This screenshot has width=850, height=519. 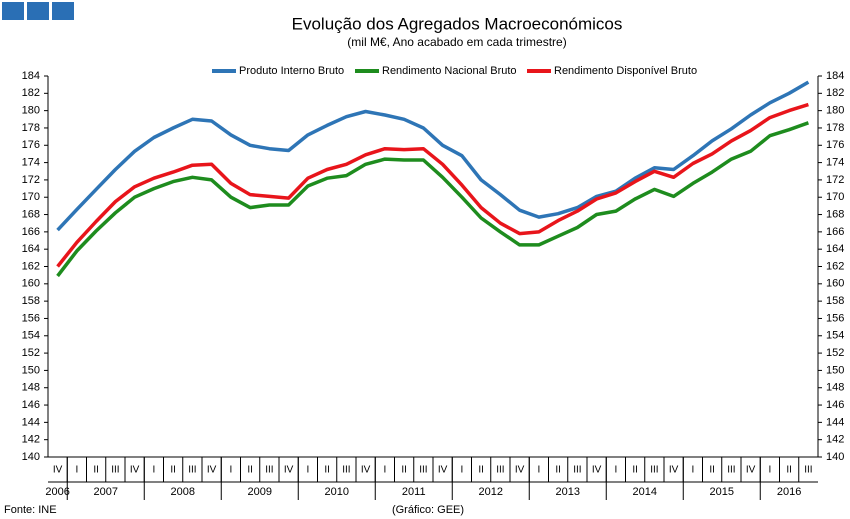 I want to click on y2-tick-label: 146, so click(x=835, y=405).